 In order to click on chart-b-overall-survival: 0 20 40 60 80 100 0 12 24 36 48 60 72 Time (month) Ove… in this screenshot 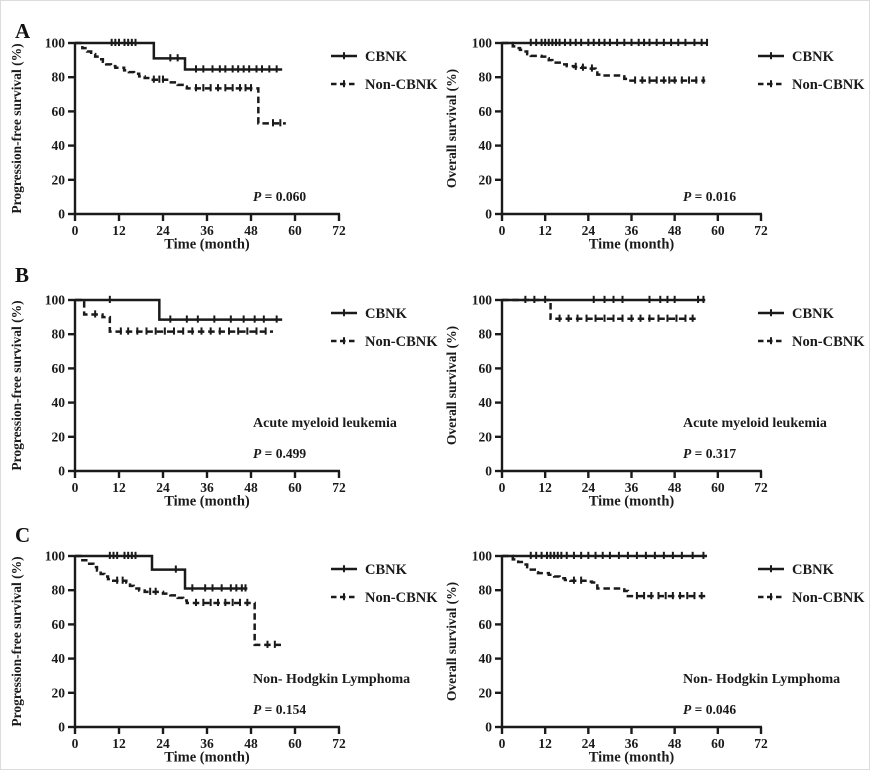, I will do `click(654, 401)`.